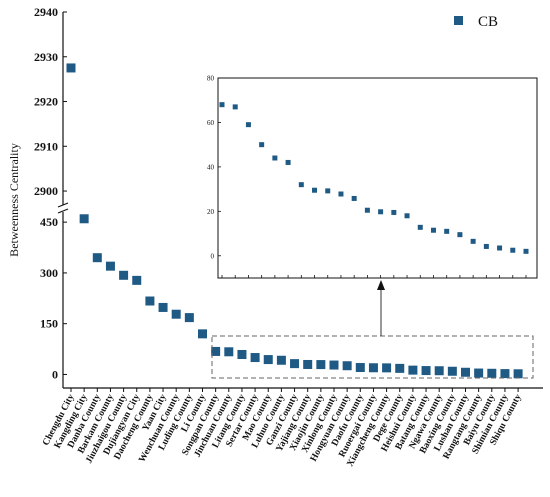  Describe the element at coordinates (63, 211) in the screenshot. I see `axis-break-mark-bottom` at that location.